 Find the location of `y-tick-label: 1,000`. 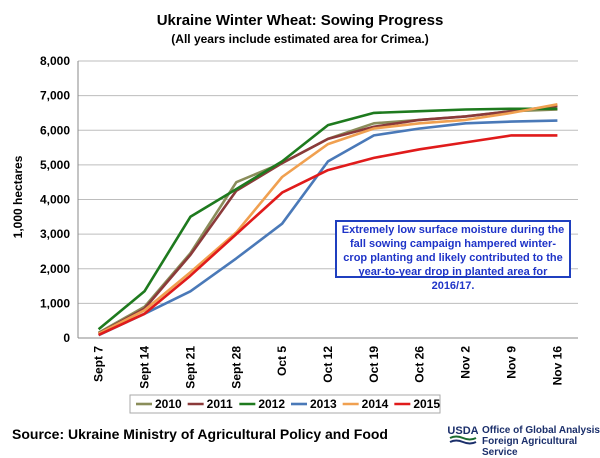

y-tick-label: 1,000 is located at coordinates (55, 303).